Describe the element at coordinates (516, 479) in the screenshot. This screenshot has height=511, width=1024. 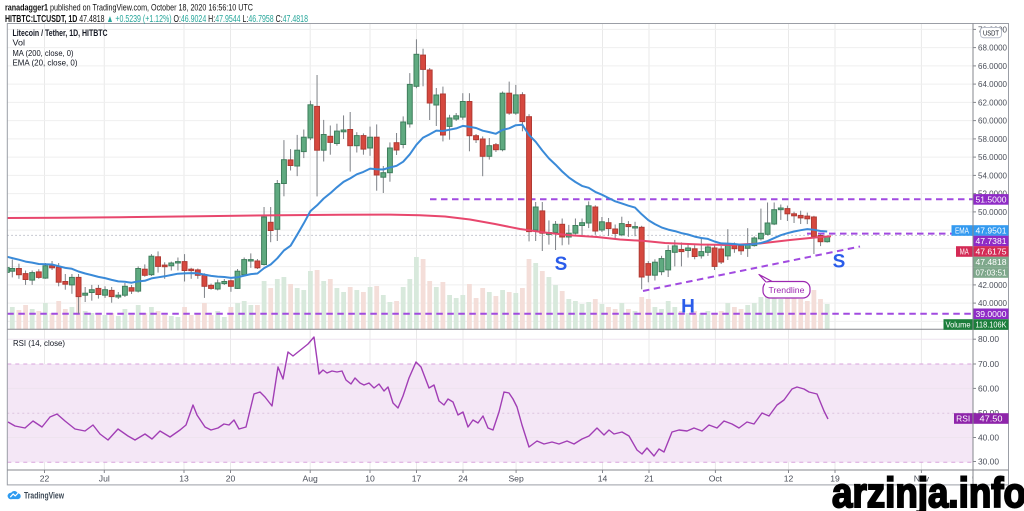
I see `svg-text: Sep` at that location.